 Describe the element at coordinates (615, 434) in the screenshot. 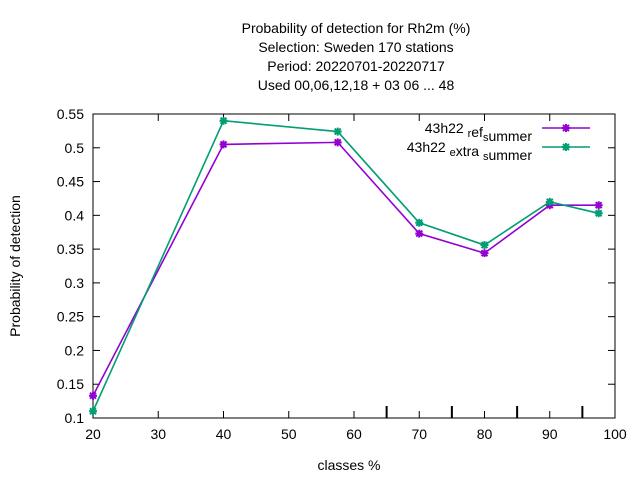

I see `x-tick-label: 100` at that location.